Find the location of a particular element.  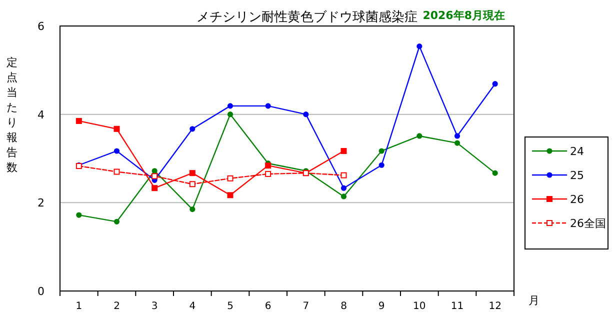

y-tick-label: 4 is located at coordinates (41, 115).